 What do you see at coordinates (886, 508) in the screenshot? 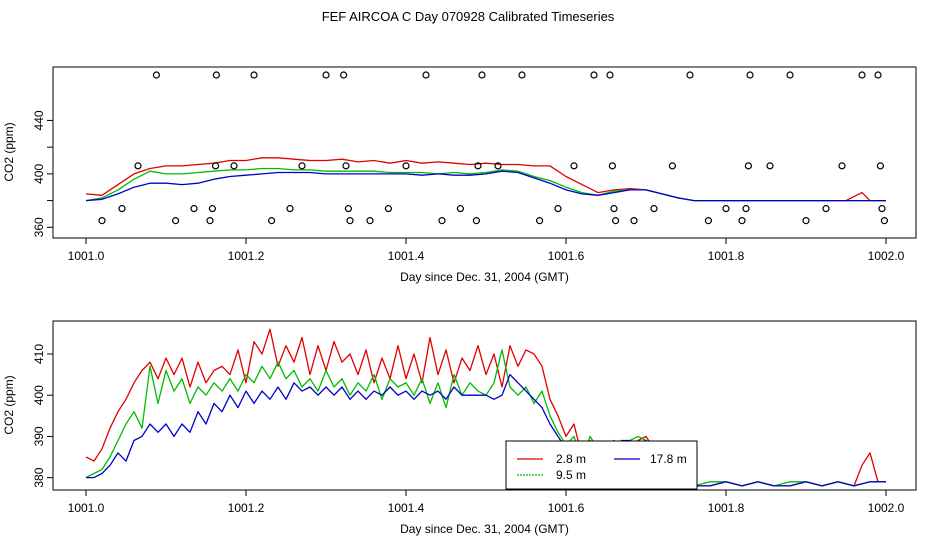
I see `x-tick-label-p2-5: 1002.0` at bounding box center [886, 508].